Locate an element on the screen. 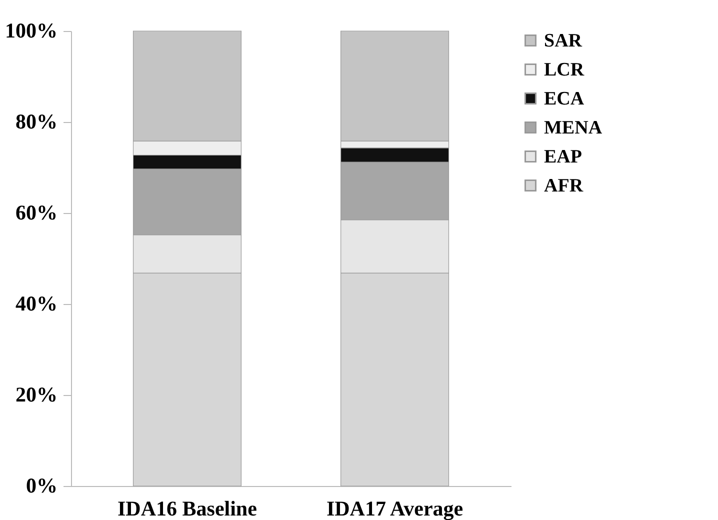 The image size is (718, 520). x-tick-label: IDA16 Baseline is located at coordinates (187, 508).